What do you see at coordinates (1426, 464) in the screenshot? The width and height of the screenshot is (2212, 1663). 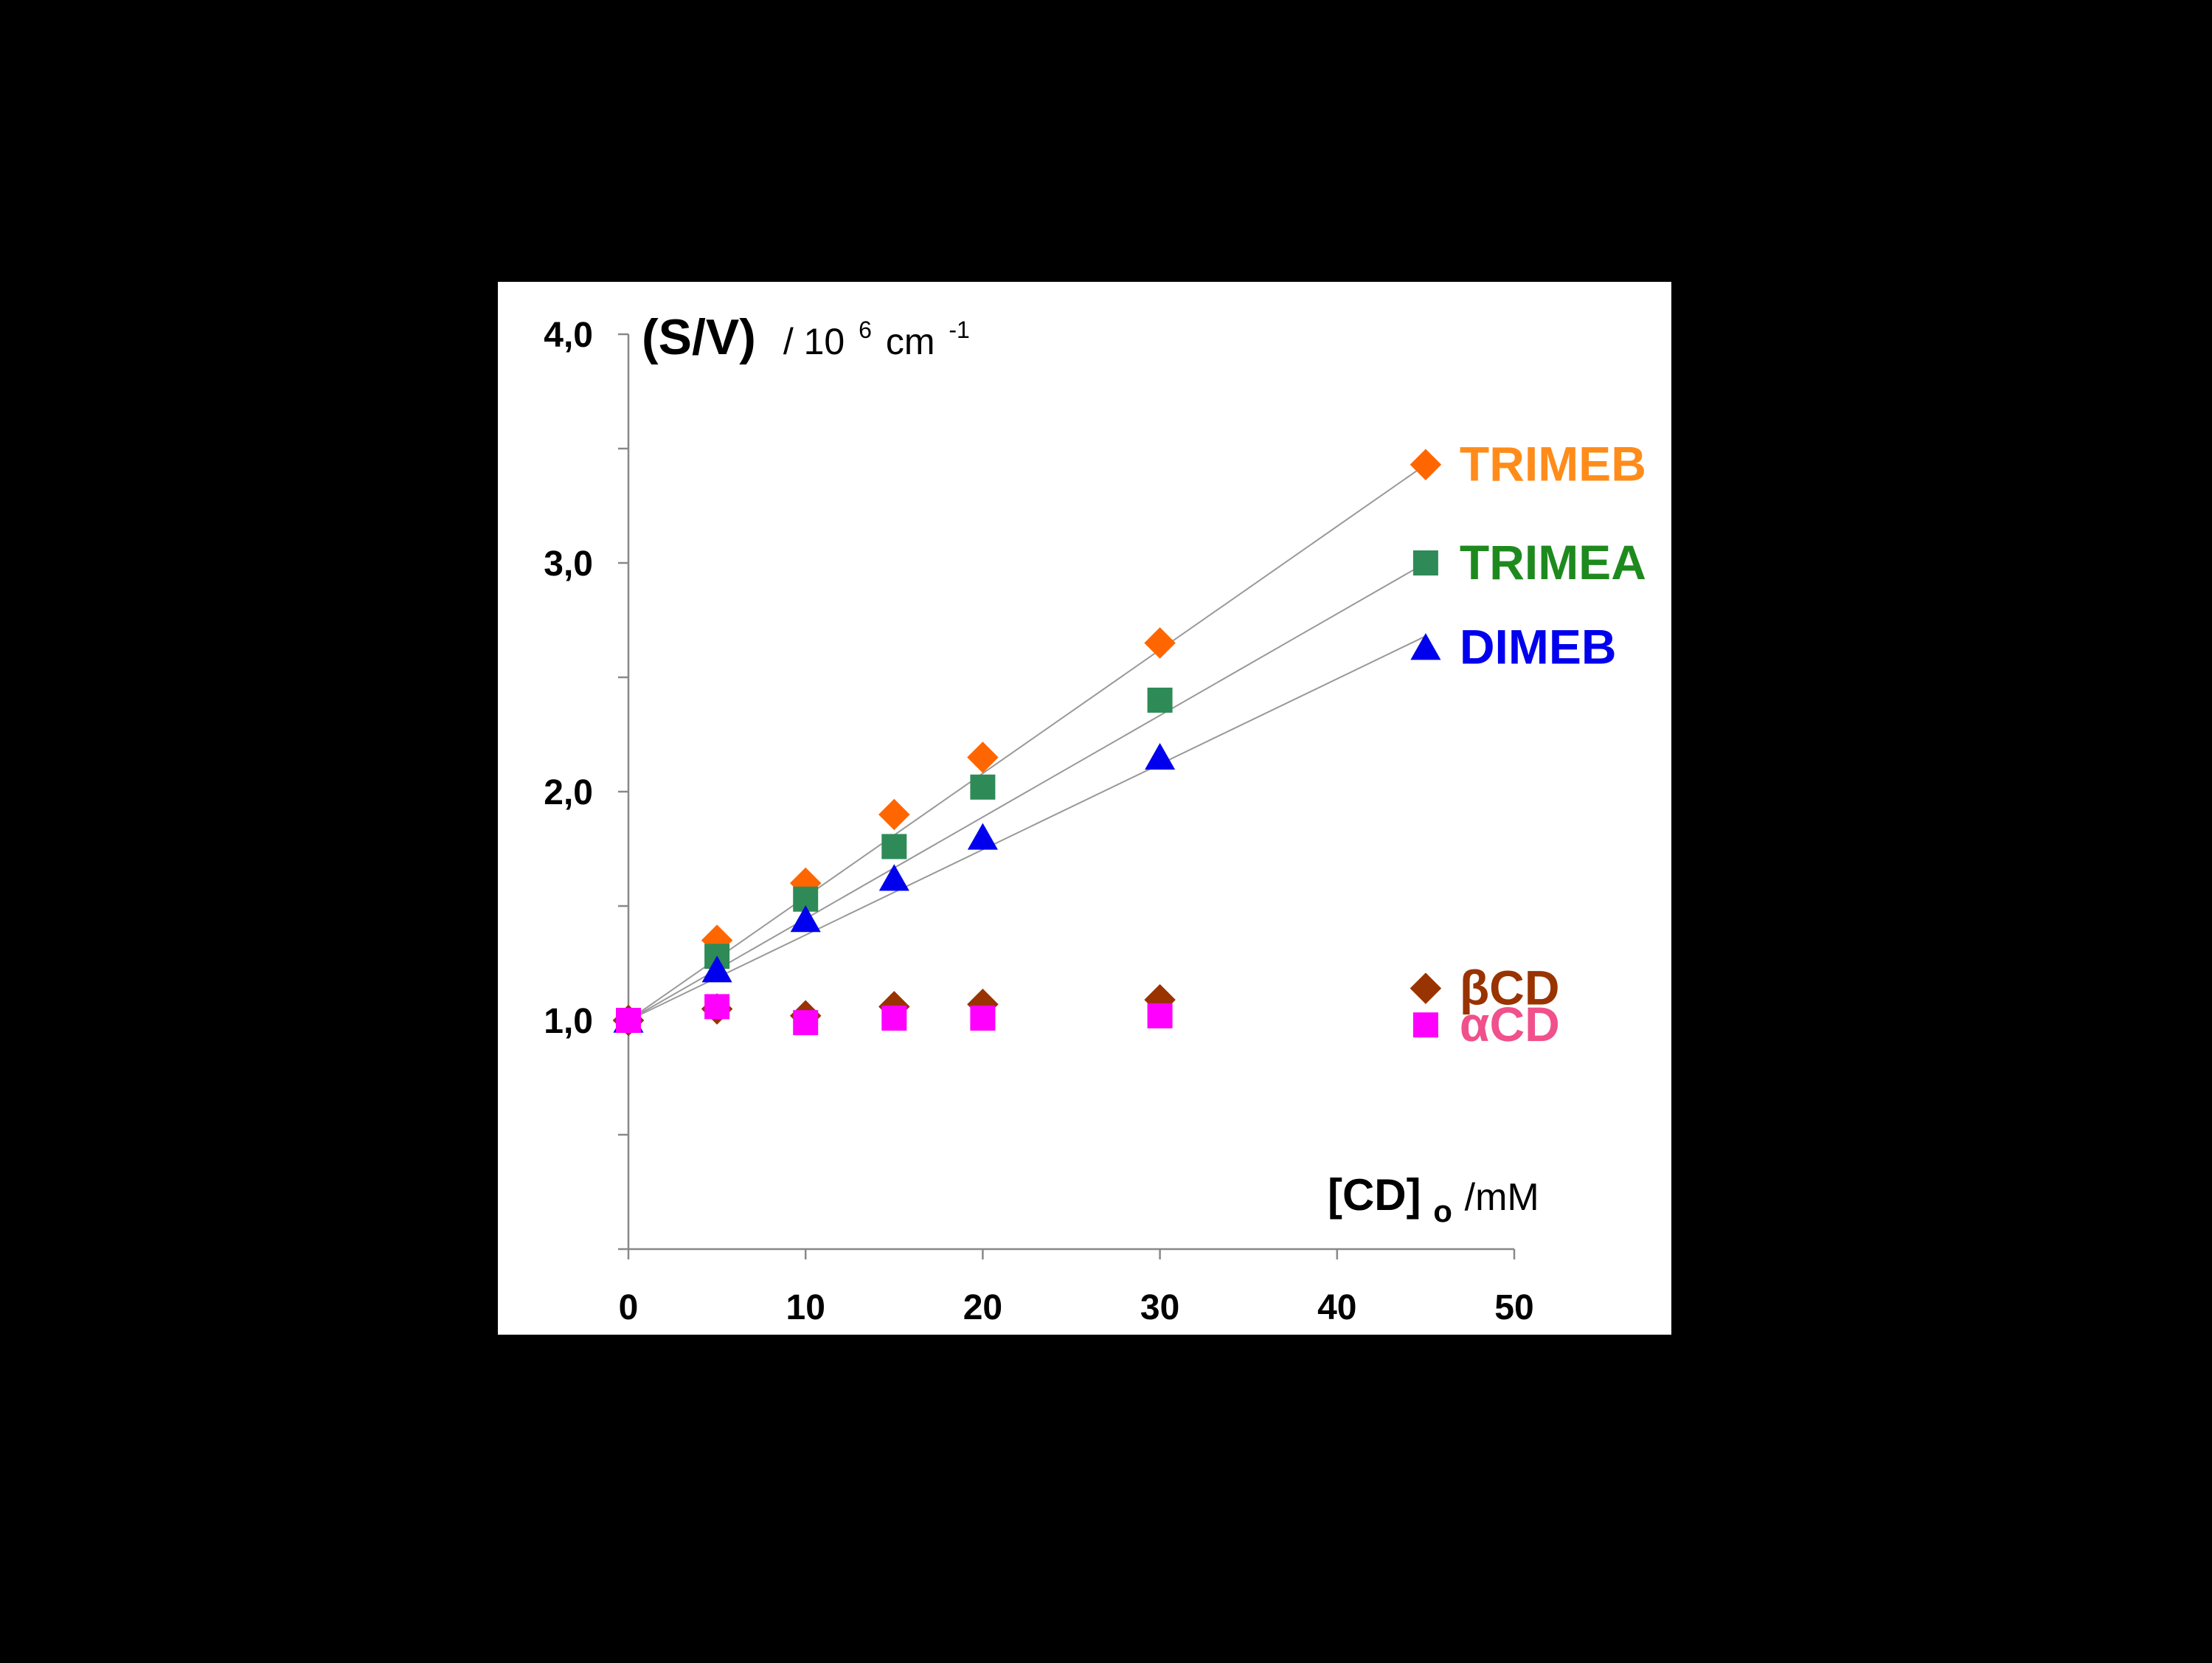 I see `legend-marker-trimeb` at bounding box center [1426, 464].